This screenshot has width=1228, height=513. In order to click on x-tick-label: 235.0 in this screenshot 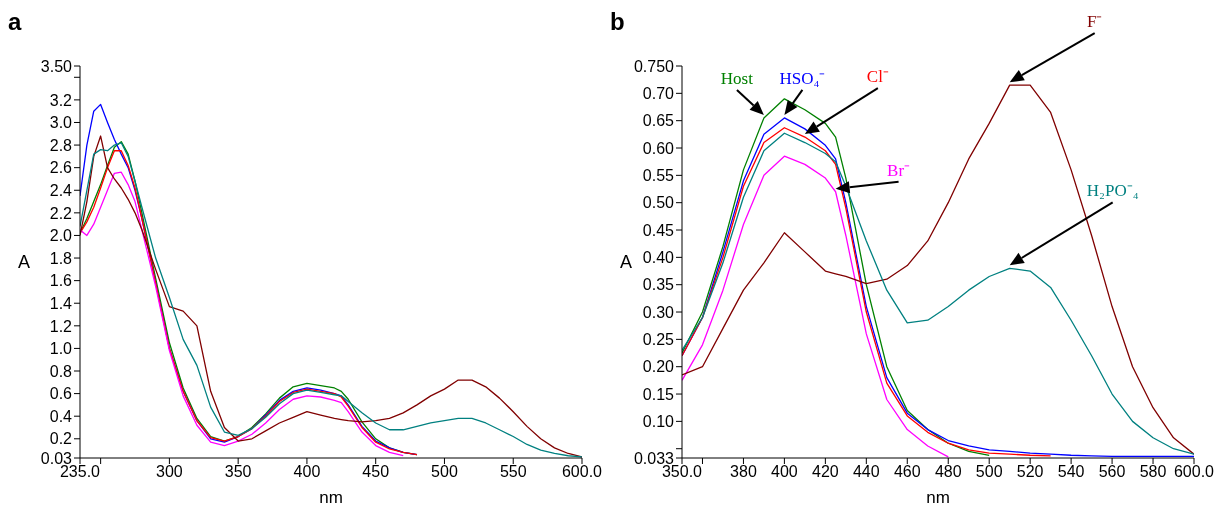, I will do `click(80, 472)`.